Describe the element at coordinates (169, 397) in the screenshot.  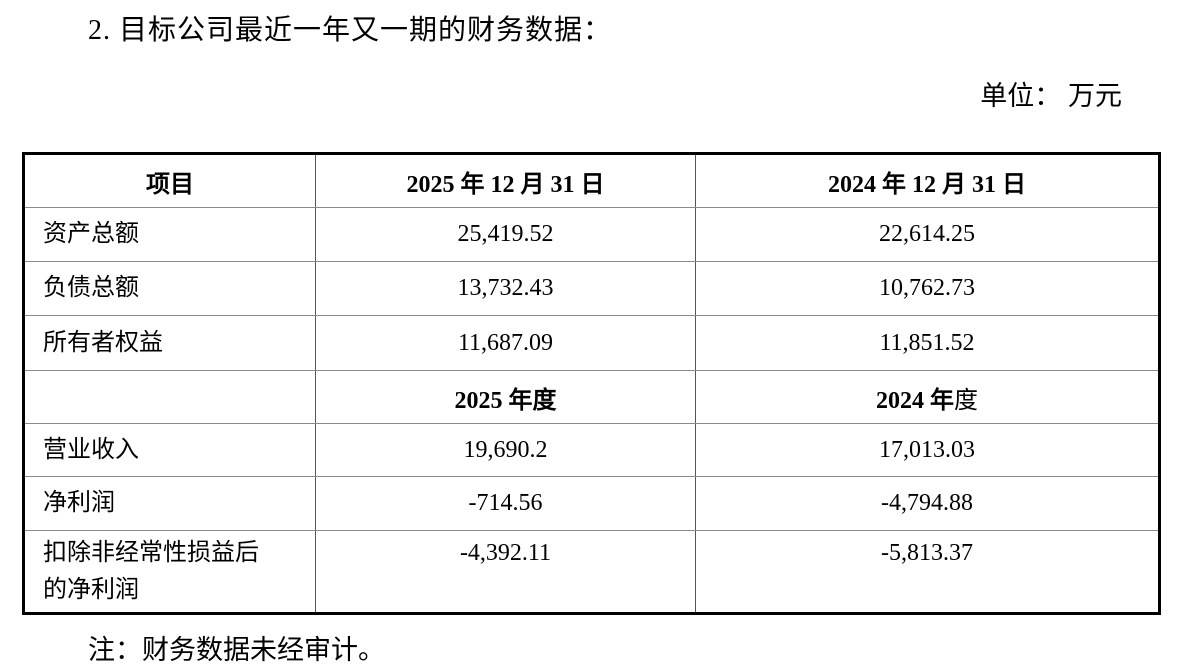
I see `empty-cell` at that location.